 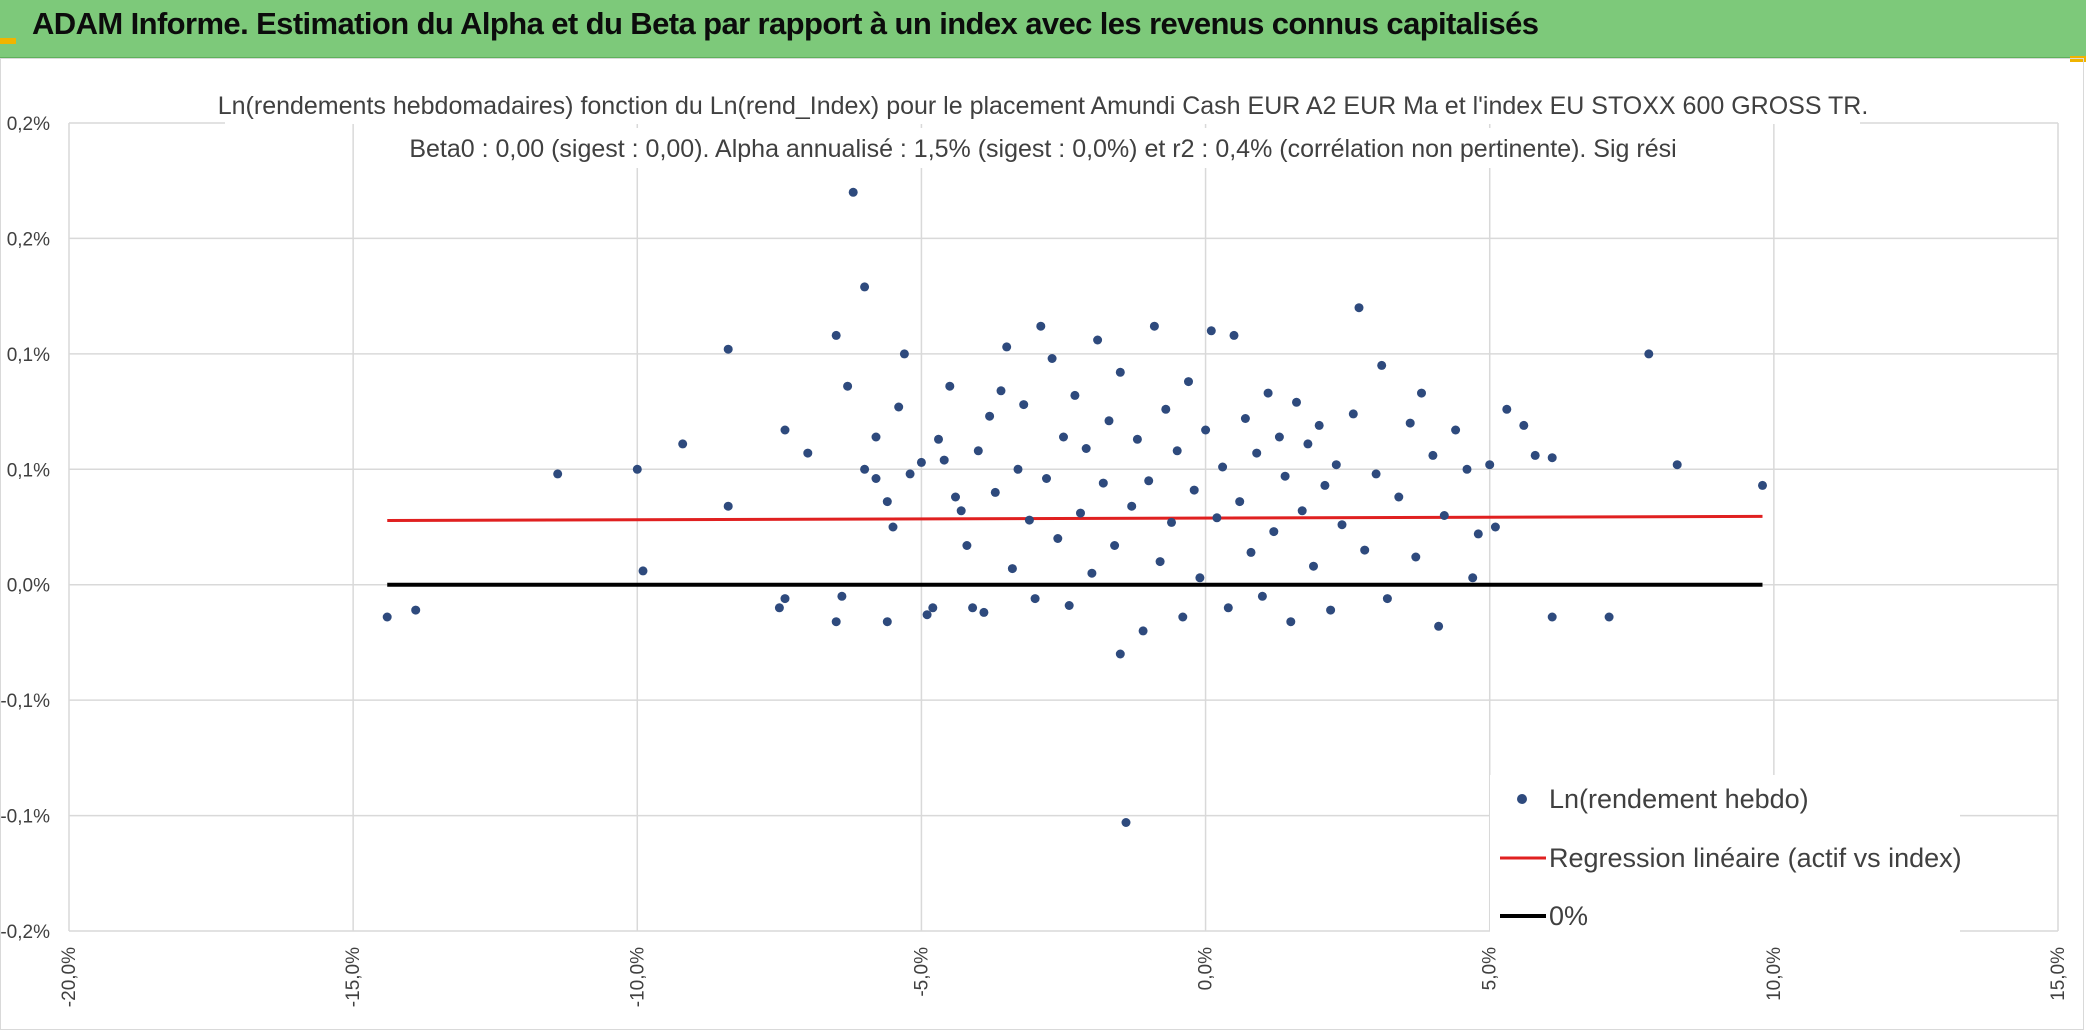 I want to click on y-axis: 0,2% 0,2% 0,1% 0,1% 0,0% -0,1% -0,1% -0,2%, so click(x=25, y=528).